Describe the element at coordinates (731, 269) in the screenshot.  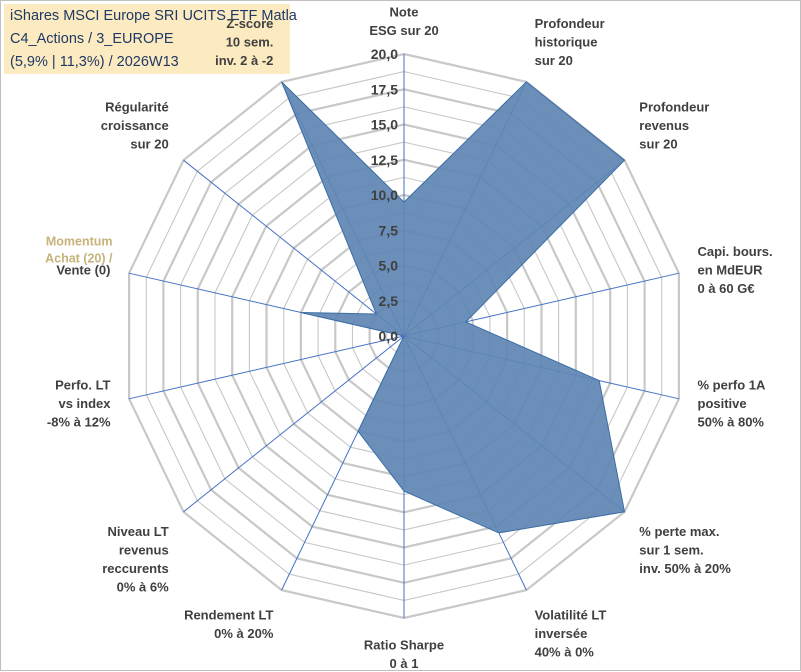
I see `axis-label: en MdEUR` at that location.